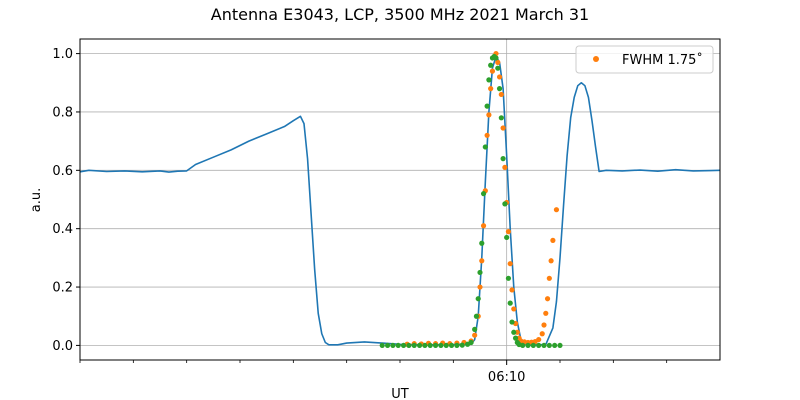 The width and height of the screenshot is (800, 400). I want to click on y-tick-label: 0.6, so click(62, 171).